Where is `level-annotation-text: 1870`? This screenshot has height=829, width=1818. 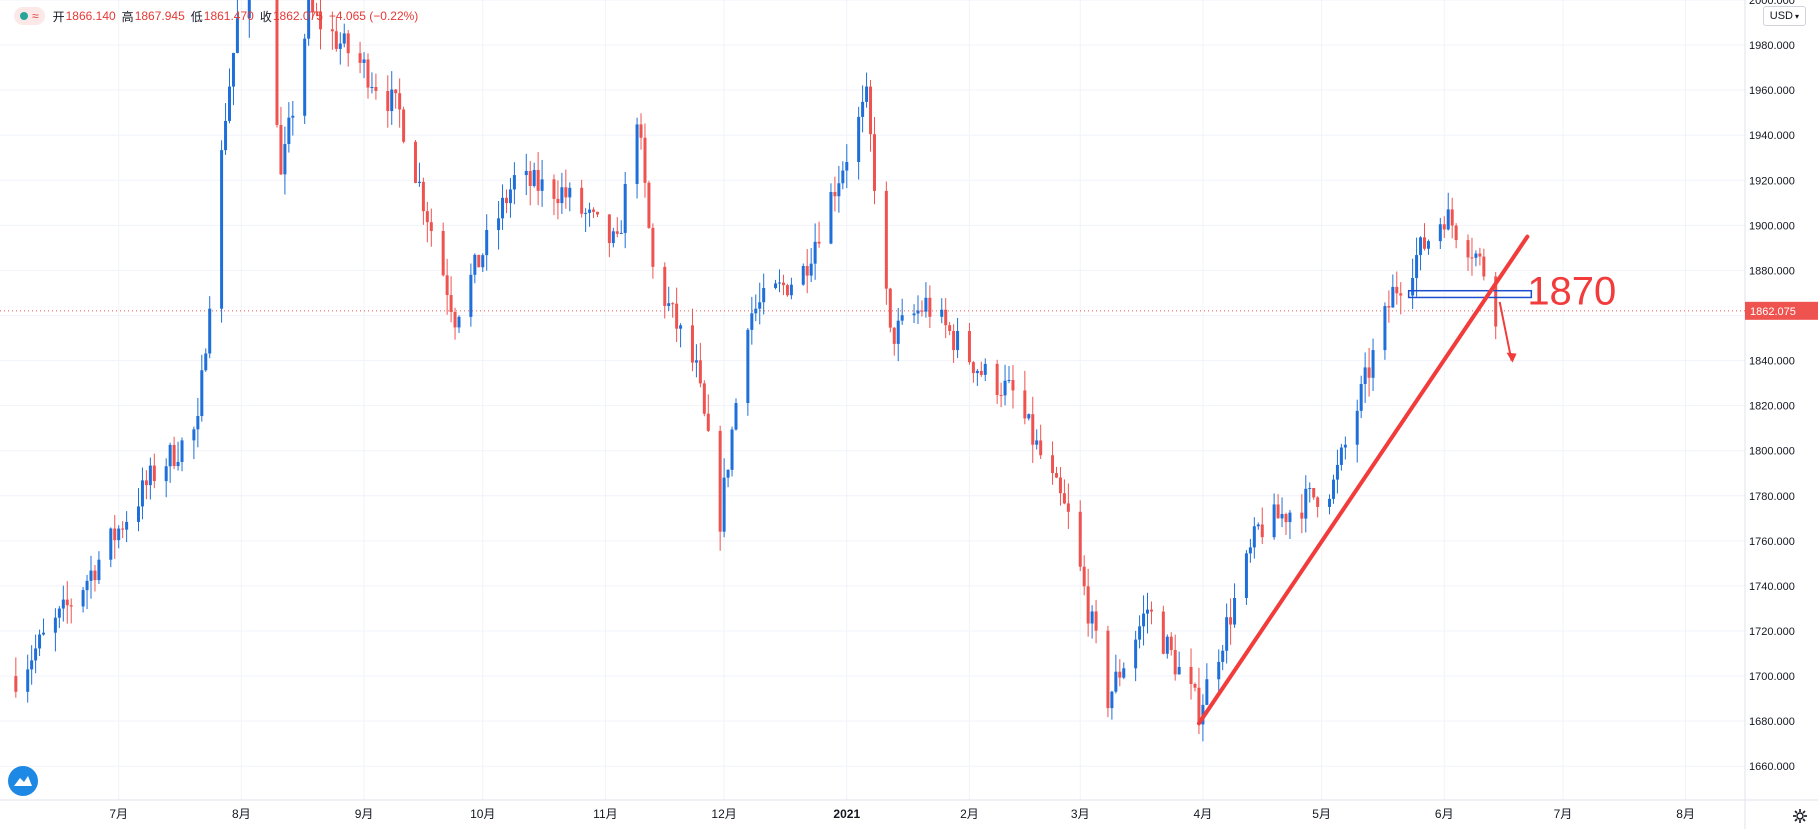
level-annotation-text: 1870 is located at coordinates (1571, 292).